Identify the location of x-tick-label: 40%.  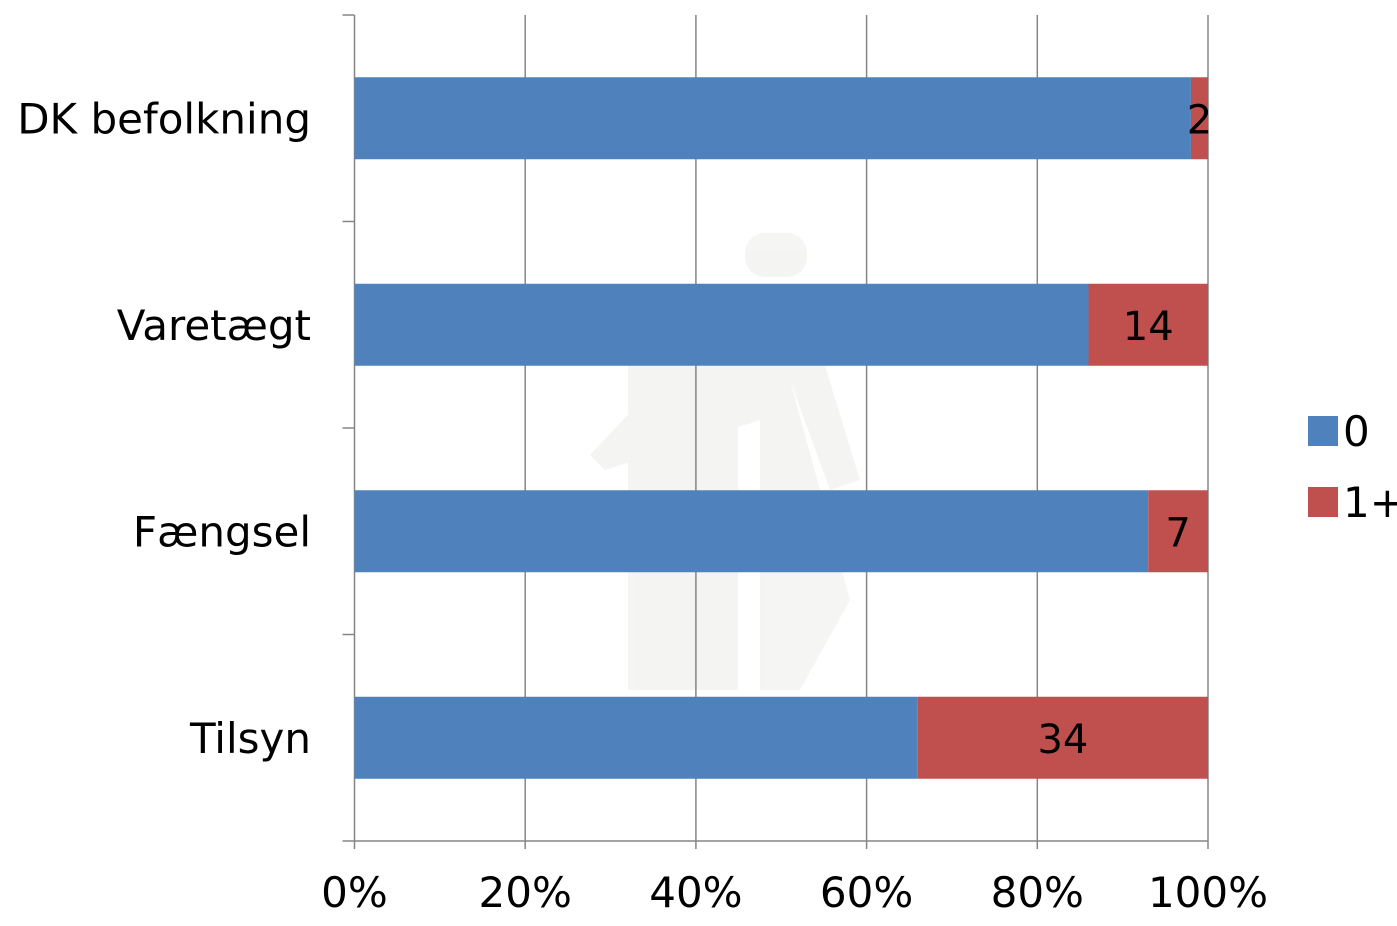
(695, 892).